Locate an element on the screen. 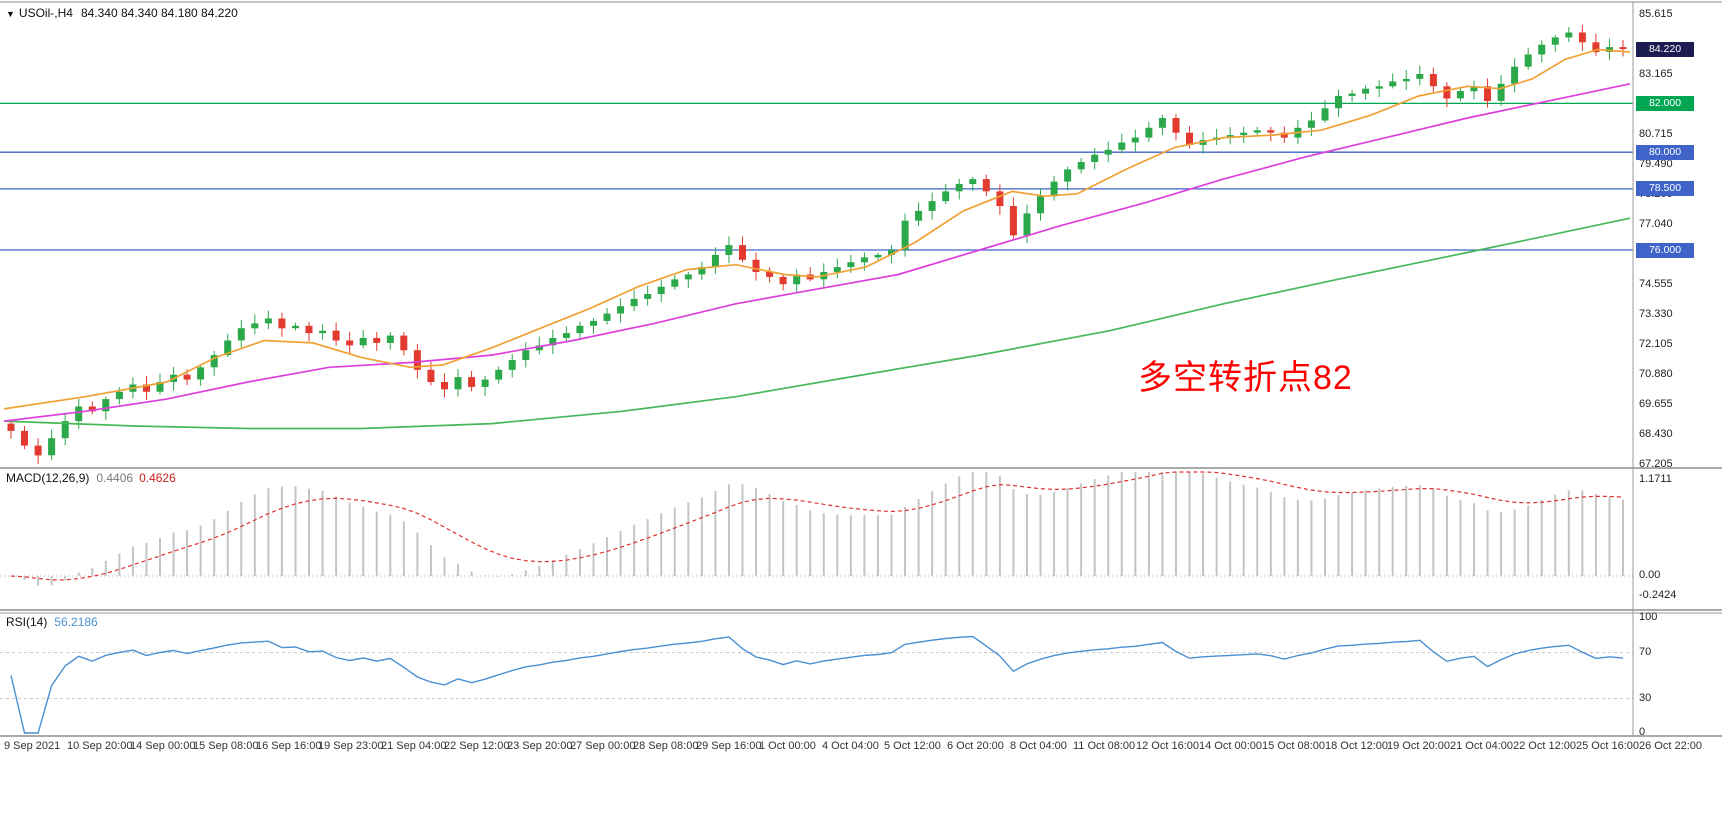 Image resolution: width=1722 pixels, height=834 pixels. ohlc-values: 84.340 84.340 84.180 84.220 is located at coordinates (159, 13).